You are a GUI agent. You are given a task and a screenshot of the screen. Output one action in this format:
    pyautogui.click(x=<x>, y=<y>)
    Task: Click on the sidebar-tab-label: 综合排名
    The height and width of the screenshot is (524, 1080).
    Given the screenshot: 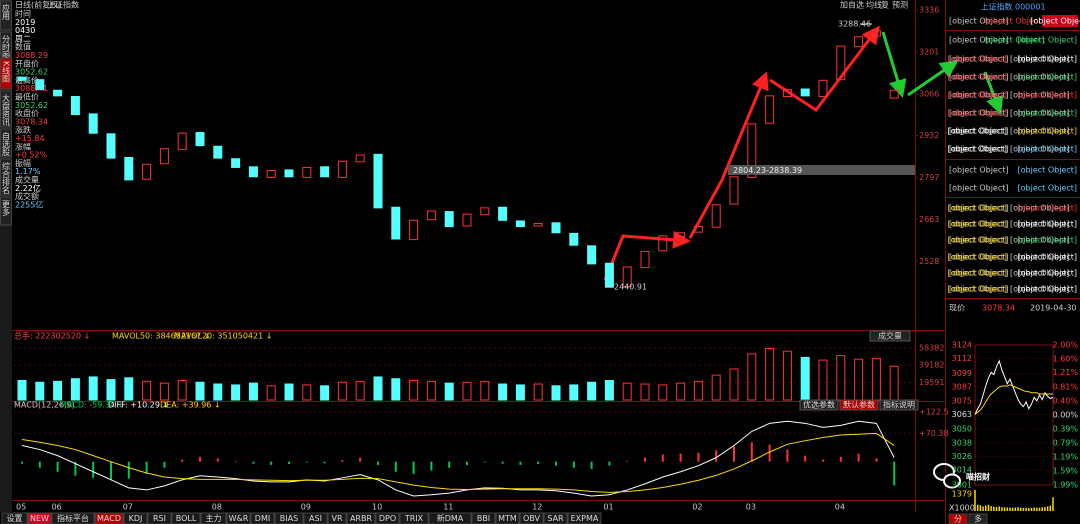 What is the action you would take?
    pyautogui.click(x=6, y=178)
    